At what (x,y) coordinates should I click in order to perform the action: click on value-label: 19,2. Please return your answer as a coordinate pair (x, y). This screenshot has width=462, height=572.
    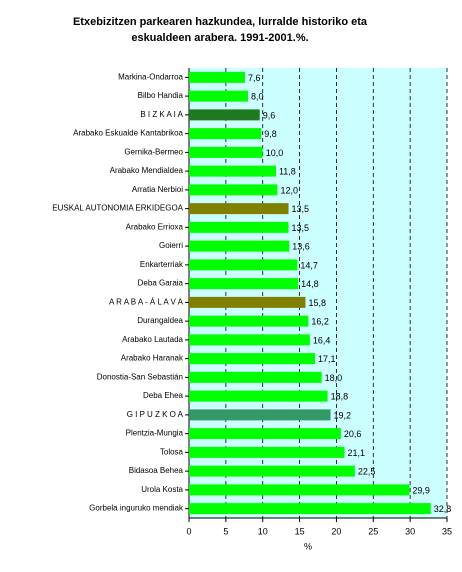
    Looking at the image, I should click on (343, 415).